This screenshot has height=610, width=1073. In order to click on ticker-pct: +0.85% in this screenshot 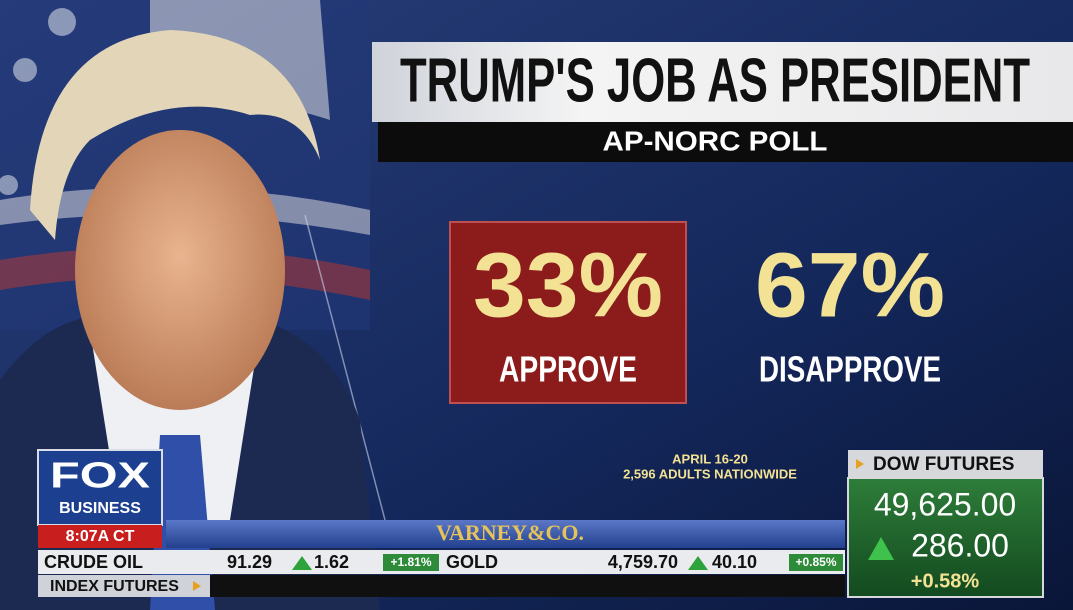, I will do `click(815, 562)`.